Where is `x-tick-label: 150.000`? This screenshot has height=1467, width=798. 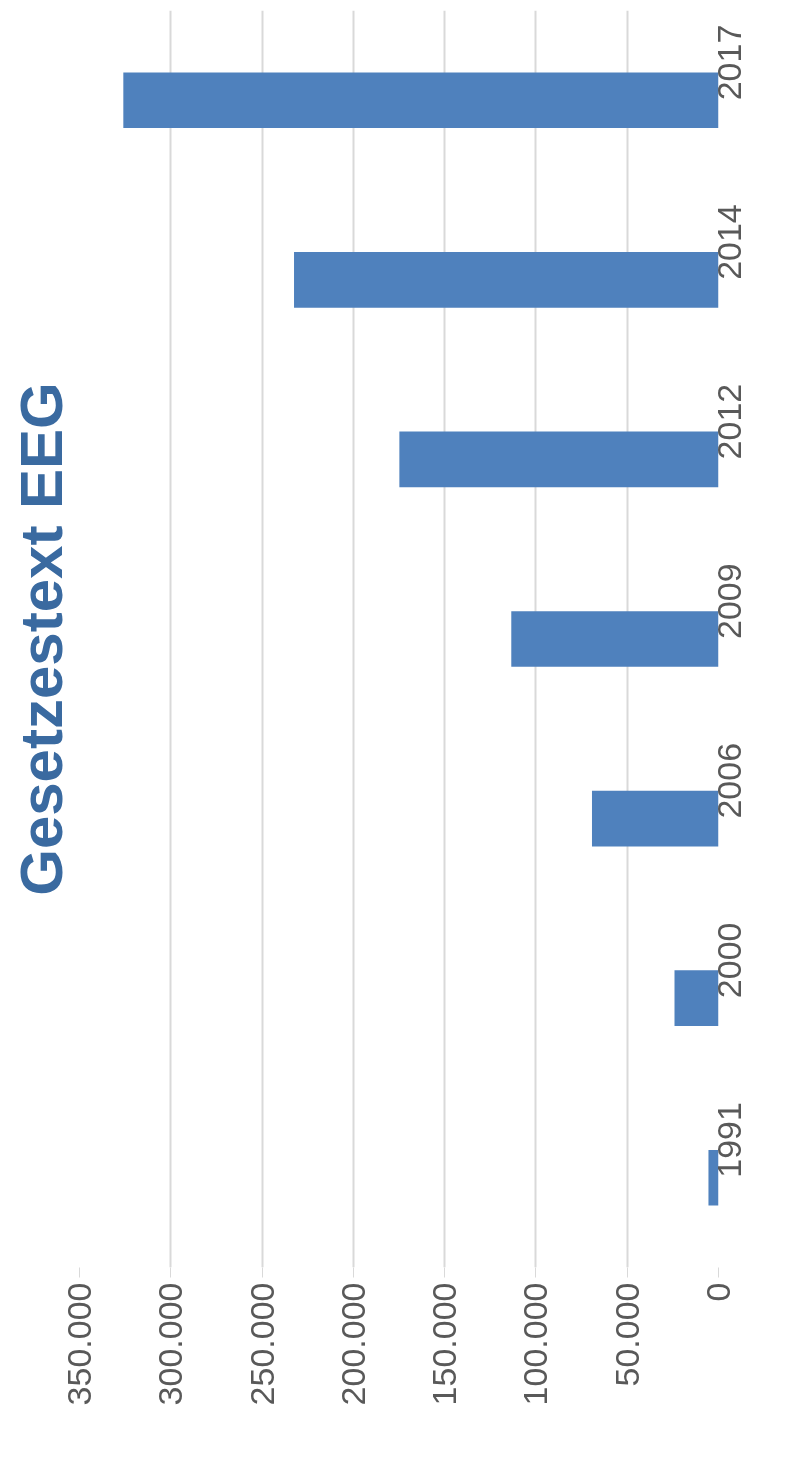 x-tick-label: 150.000 is located at coordinates (444, 1344).